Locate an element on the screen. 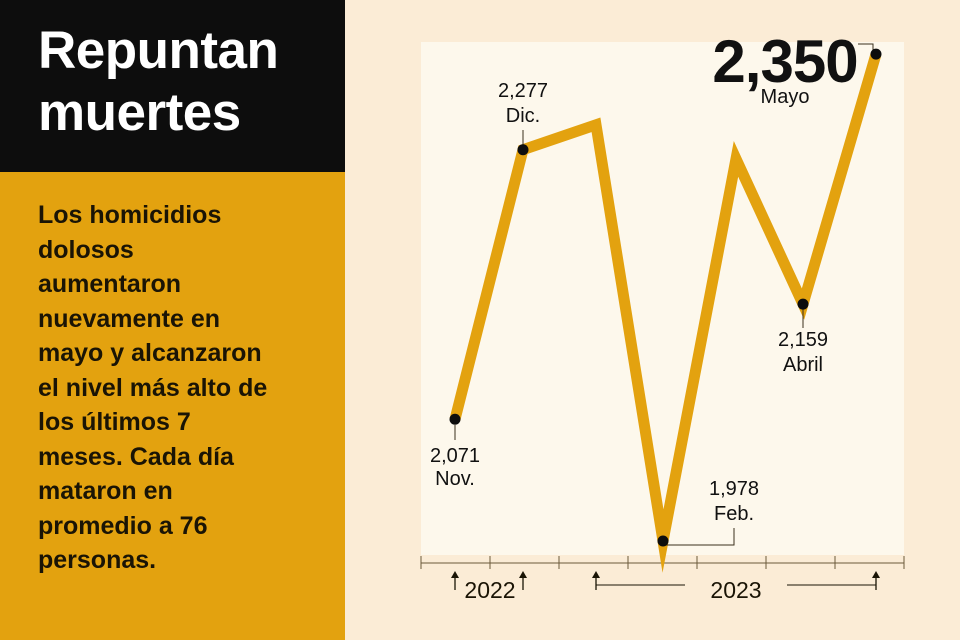  description-line: personas. is located at coordinates (97, 560).